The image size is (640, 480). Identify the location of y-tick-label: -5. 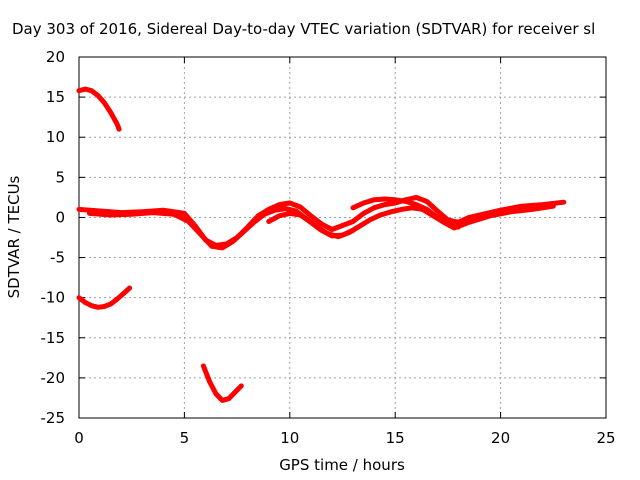
(57, 258).